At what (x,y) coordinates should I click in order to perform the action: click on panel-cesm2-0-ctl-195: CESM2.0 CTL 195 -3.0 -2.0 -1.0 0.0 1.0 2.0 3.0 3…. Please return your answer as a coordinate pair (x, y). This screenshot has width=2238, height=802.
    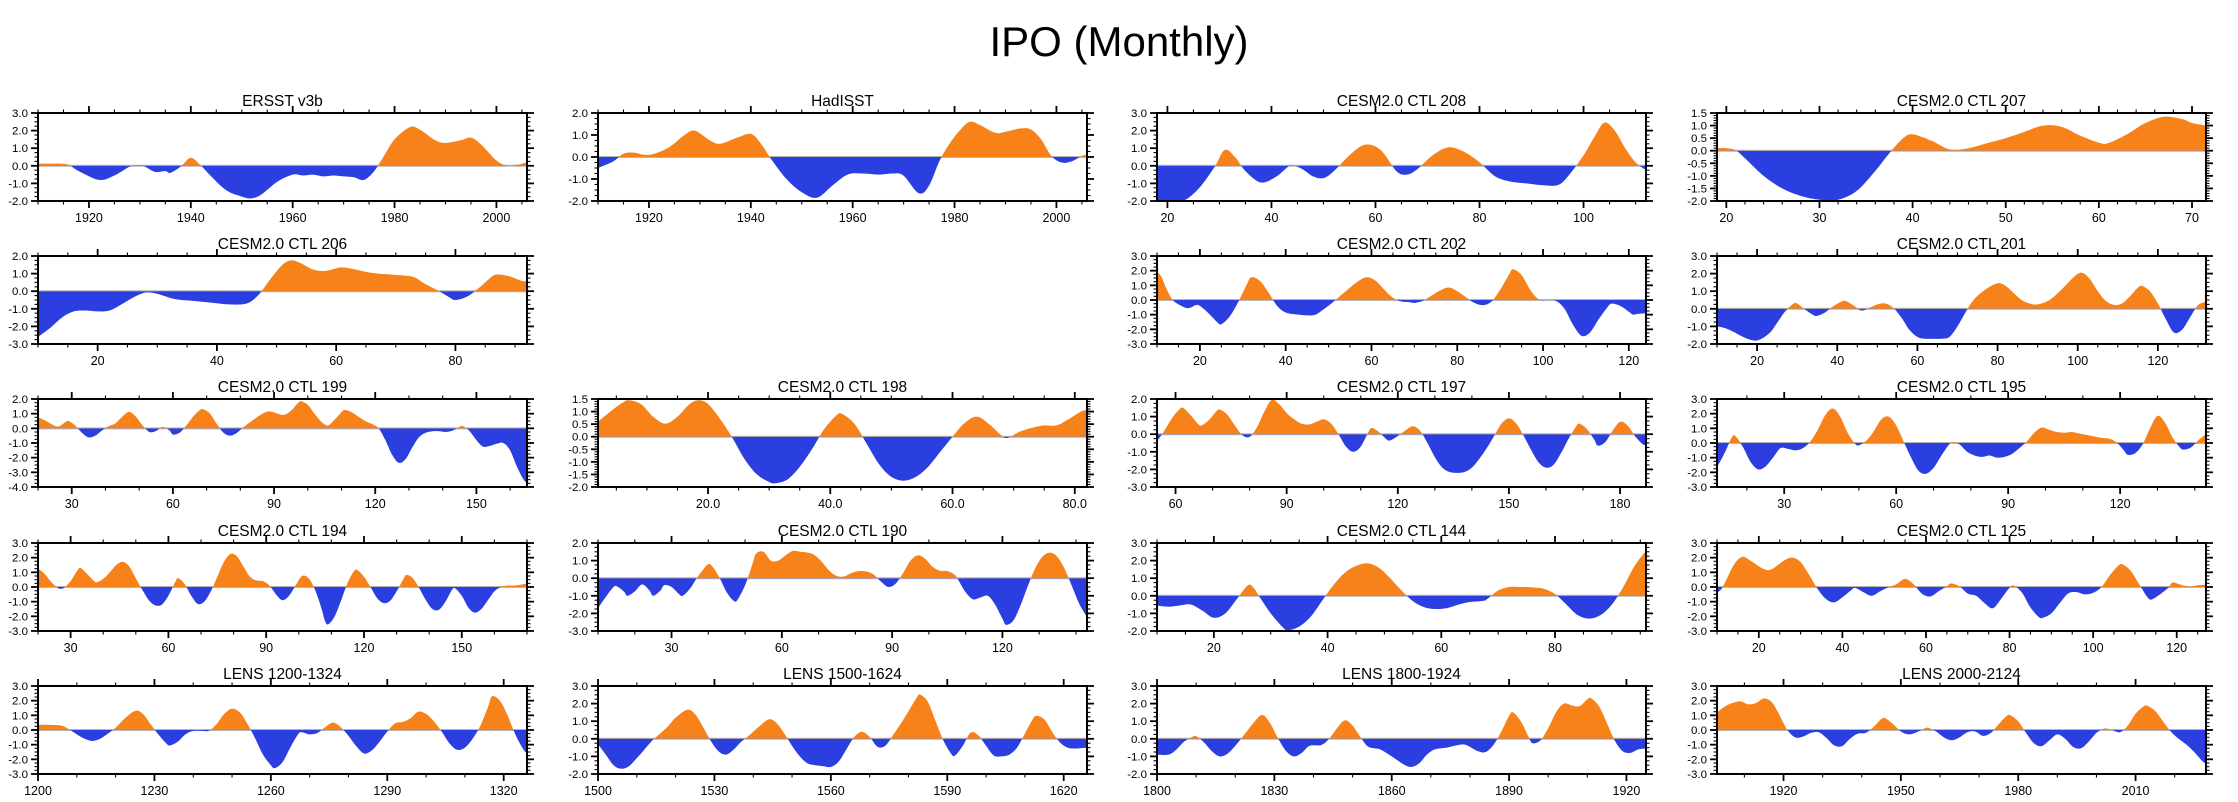
    Looking at the image, I should click on (1958, 441).